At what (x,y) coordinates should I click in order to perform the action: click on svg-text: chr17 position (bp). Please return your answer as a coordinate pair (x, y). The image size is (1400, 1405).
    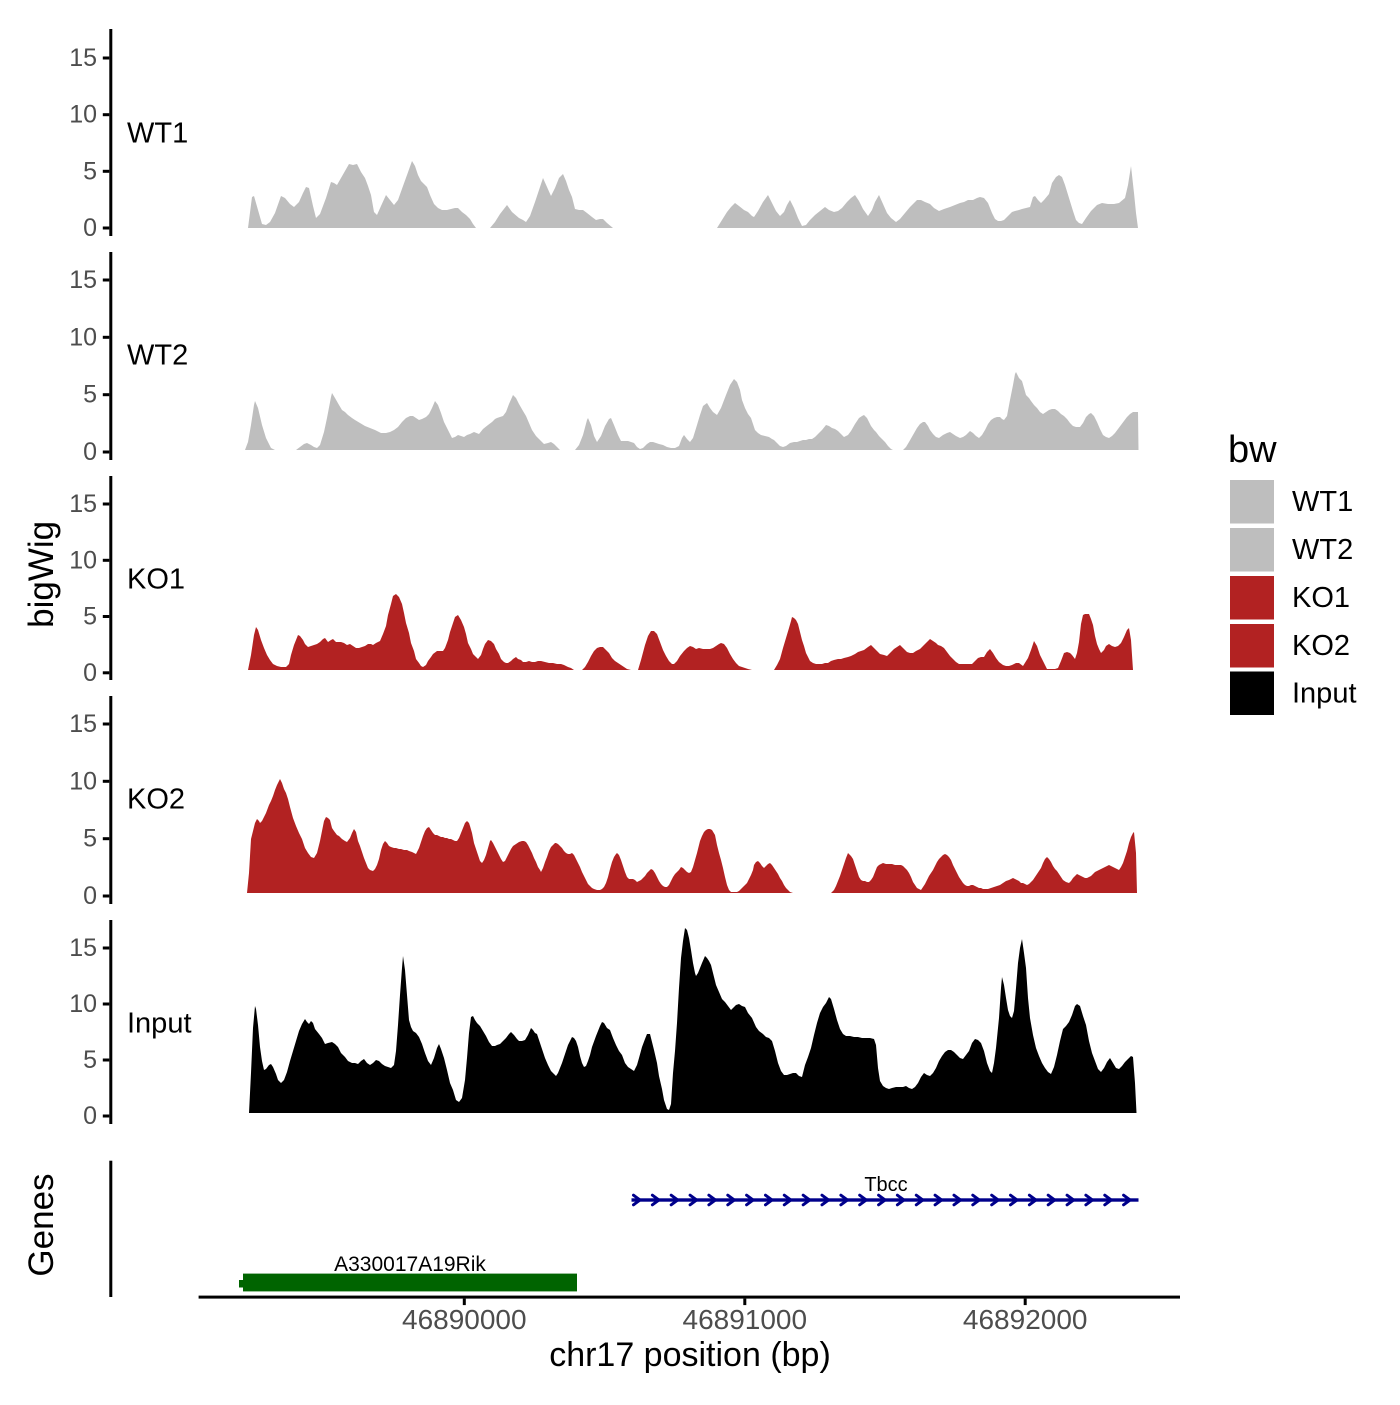
    Looking at the image, I should click on (690, 1355).